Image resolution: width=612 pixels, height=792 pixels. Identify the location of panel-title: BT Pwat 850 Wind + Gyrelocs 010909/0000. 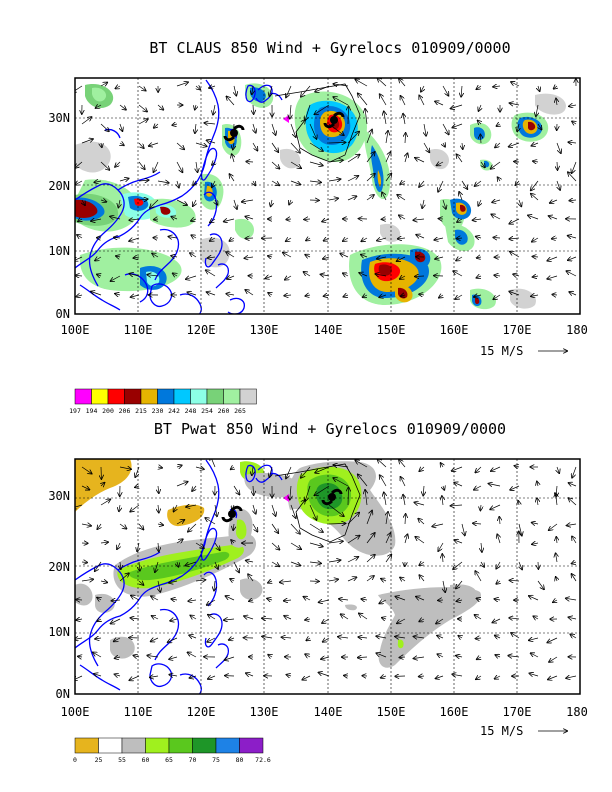
(330, 429).